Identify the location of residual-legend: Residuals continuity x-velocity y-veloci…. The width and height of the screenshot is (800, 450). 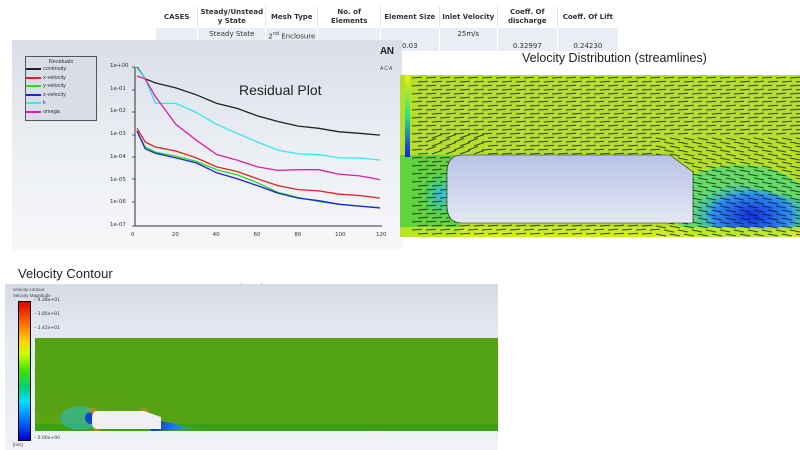
(61, 88).